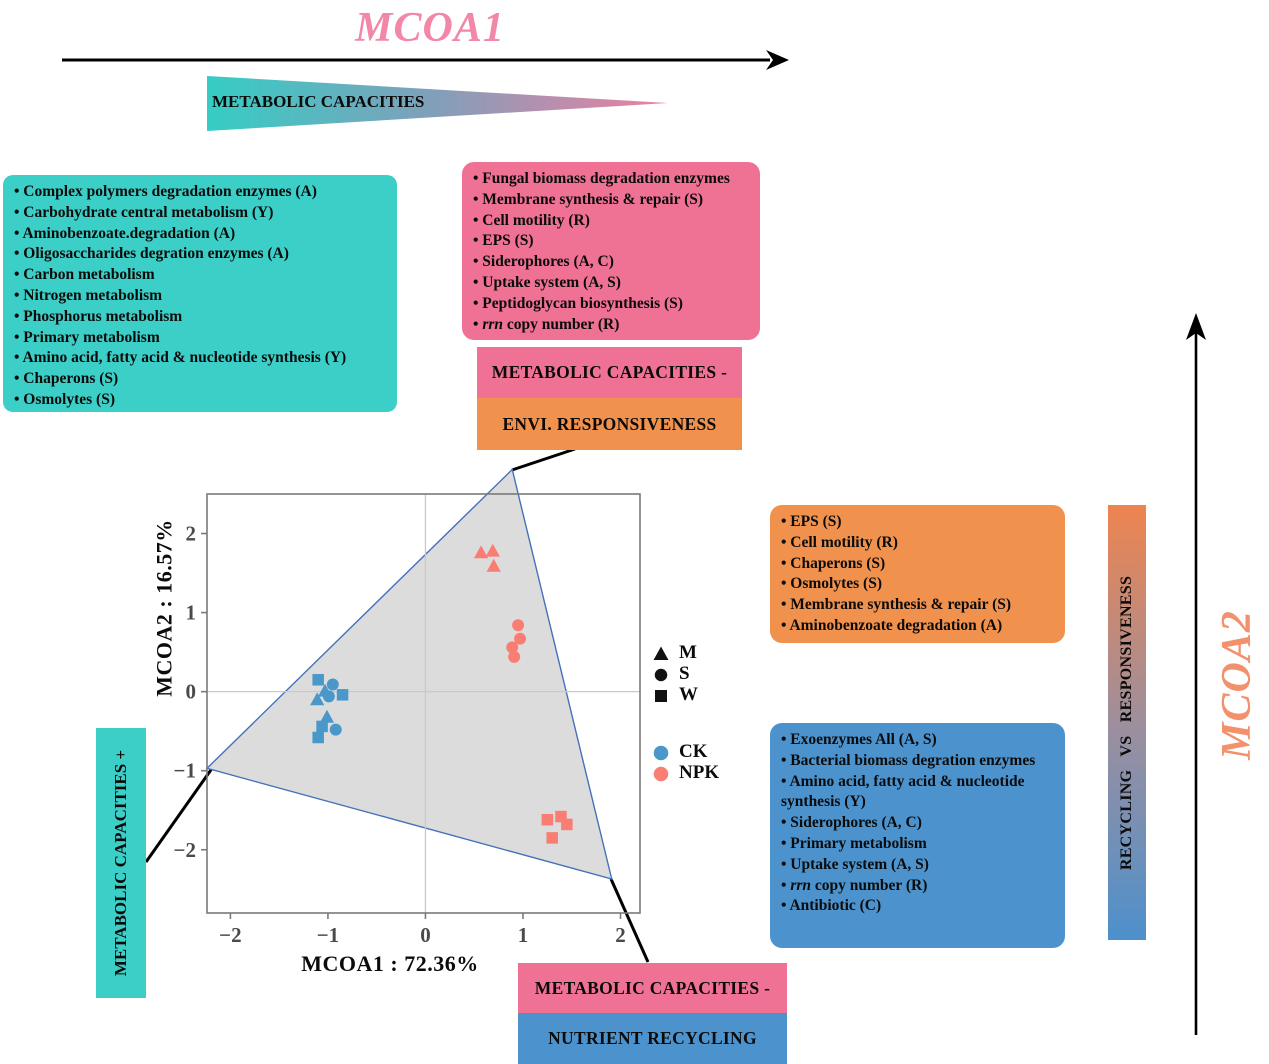  What do you see at coordinates (390, 963) in the screenshot?
I see `x-axis-title: MCOA1 : 72.36%` at bounding box center [390, 963].